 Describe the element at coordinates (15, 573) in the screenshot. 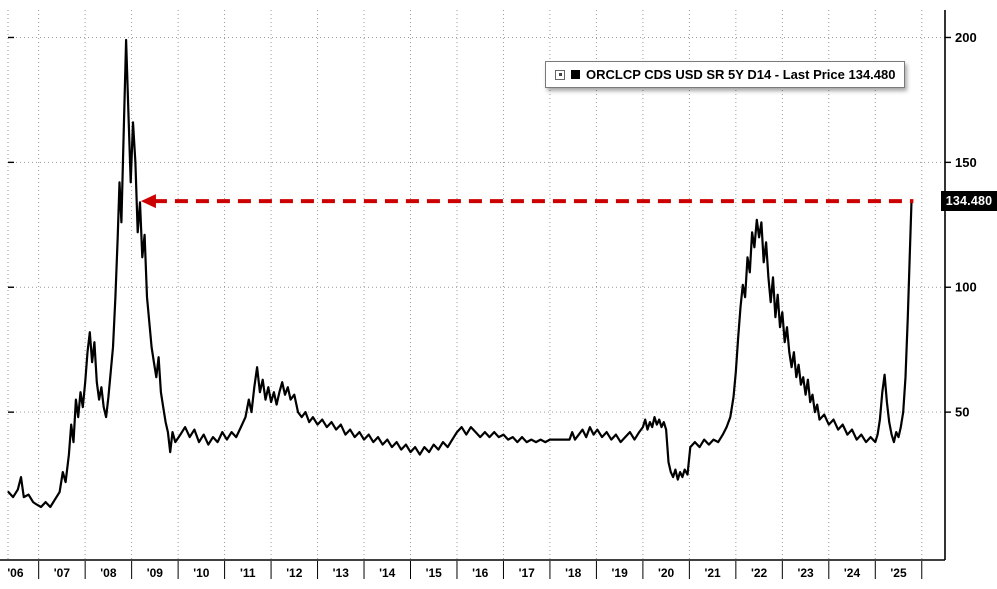

I see `x-tick-label: '06` at that location.